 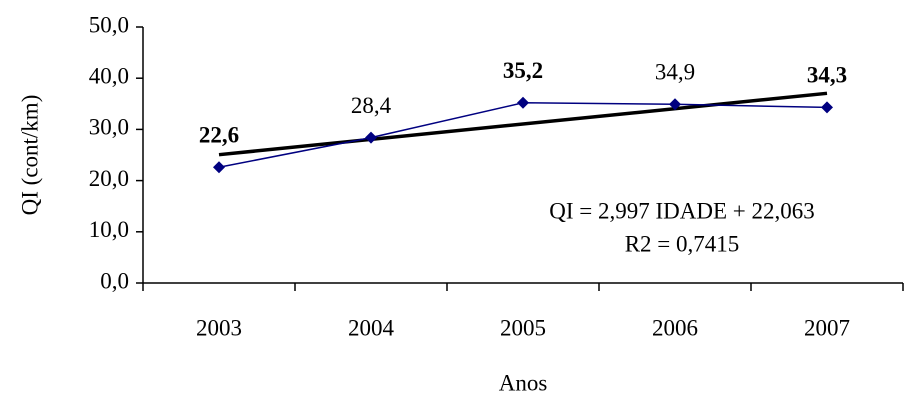 What do you see at coordinates (675, 72) in the screenshot?
I see `data-label: 34,9` at bounding box center [675, 72].